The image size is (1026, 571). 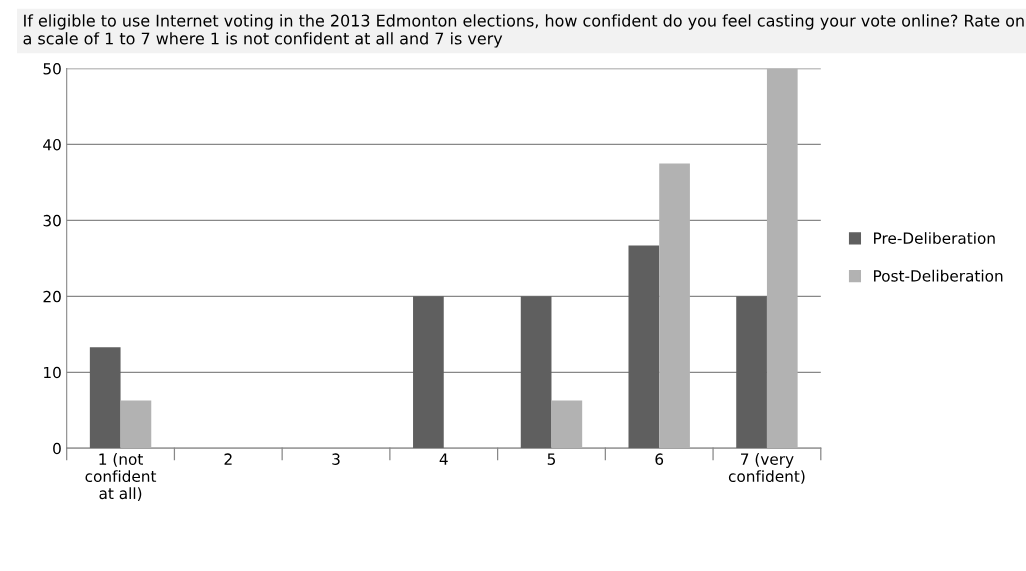 I want to click on chart-title: If eligible to use Internet voting in the 2013 Edmonton elections, how confident do you feel casting your vote online? Rate on a scale of 1 to 7 where 1 is not confident at all and 7 is very, so click(x=523, y=31).